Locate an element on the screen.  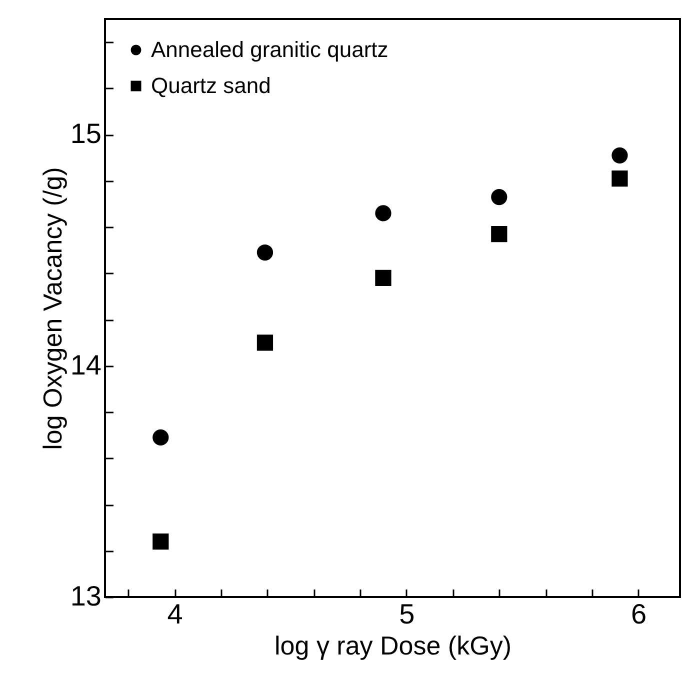
x-tick-label: 6 is located at coordinates (638, 614).